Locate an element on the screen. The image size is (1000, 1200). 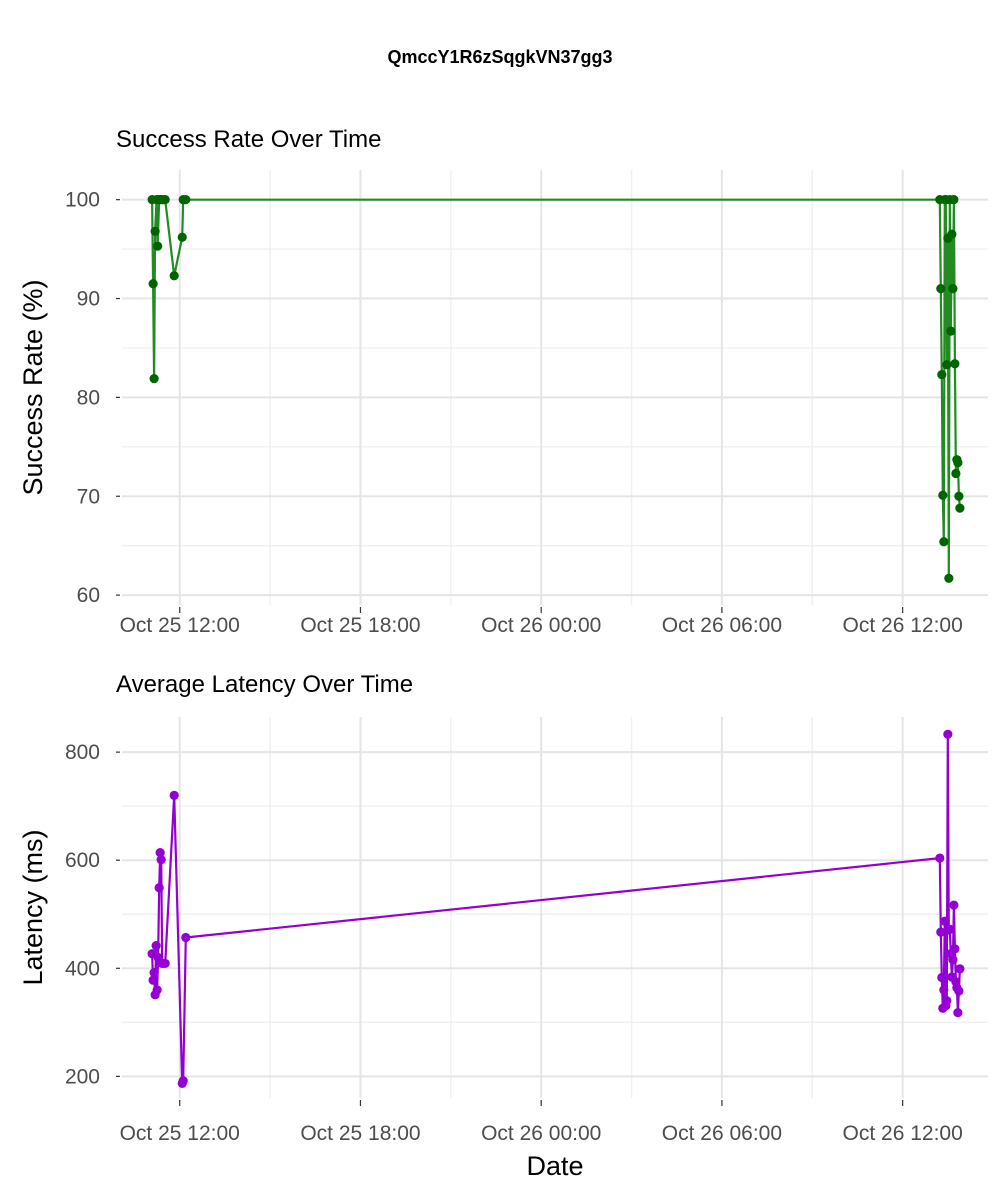
latency-x-tick-label: Oct 25 12:00 is located at coordinates (180, 1133).